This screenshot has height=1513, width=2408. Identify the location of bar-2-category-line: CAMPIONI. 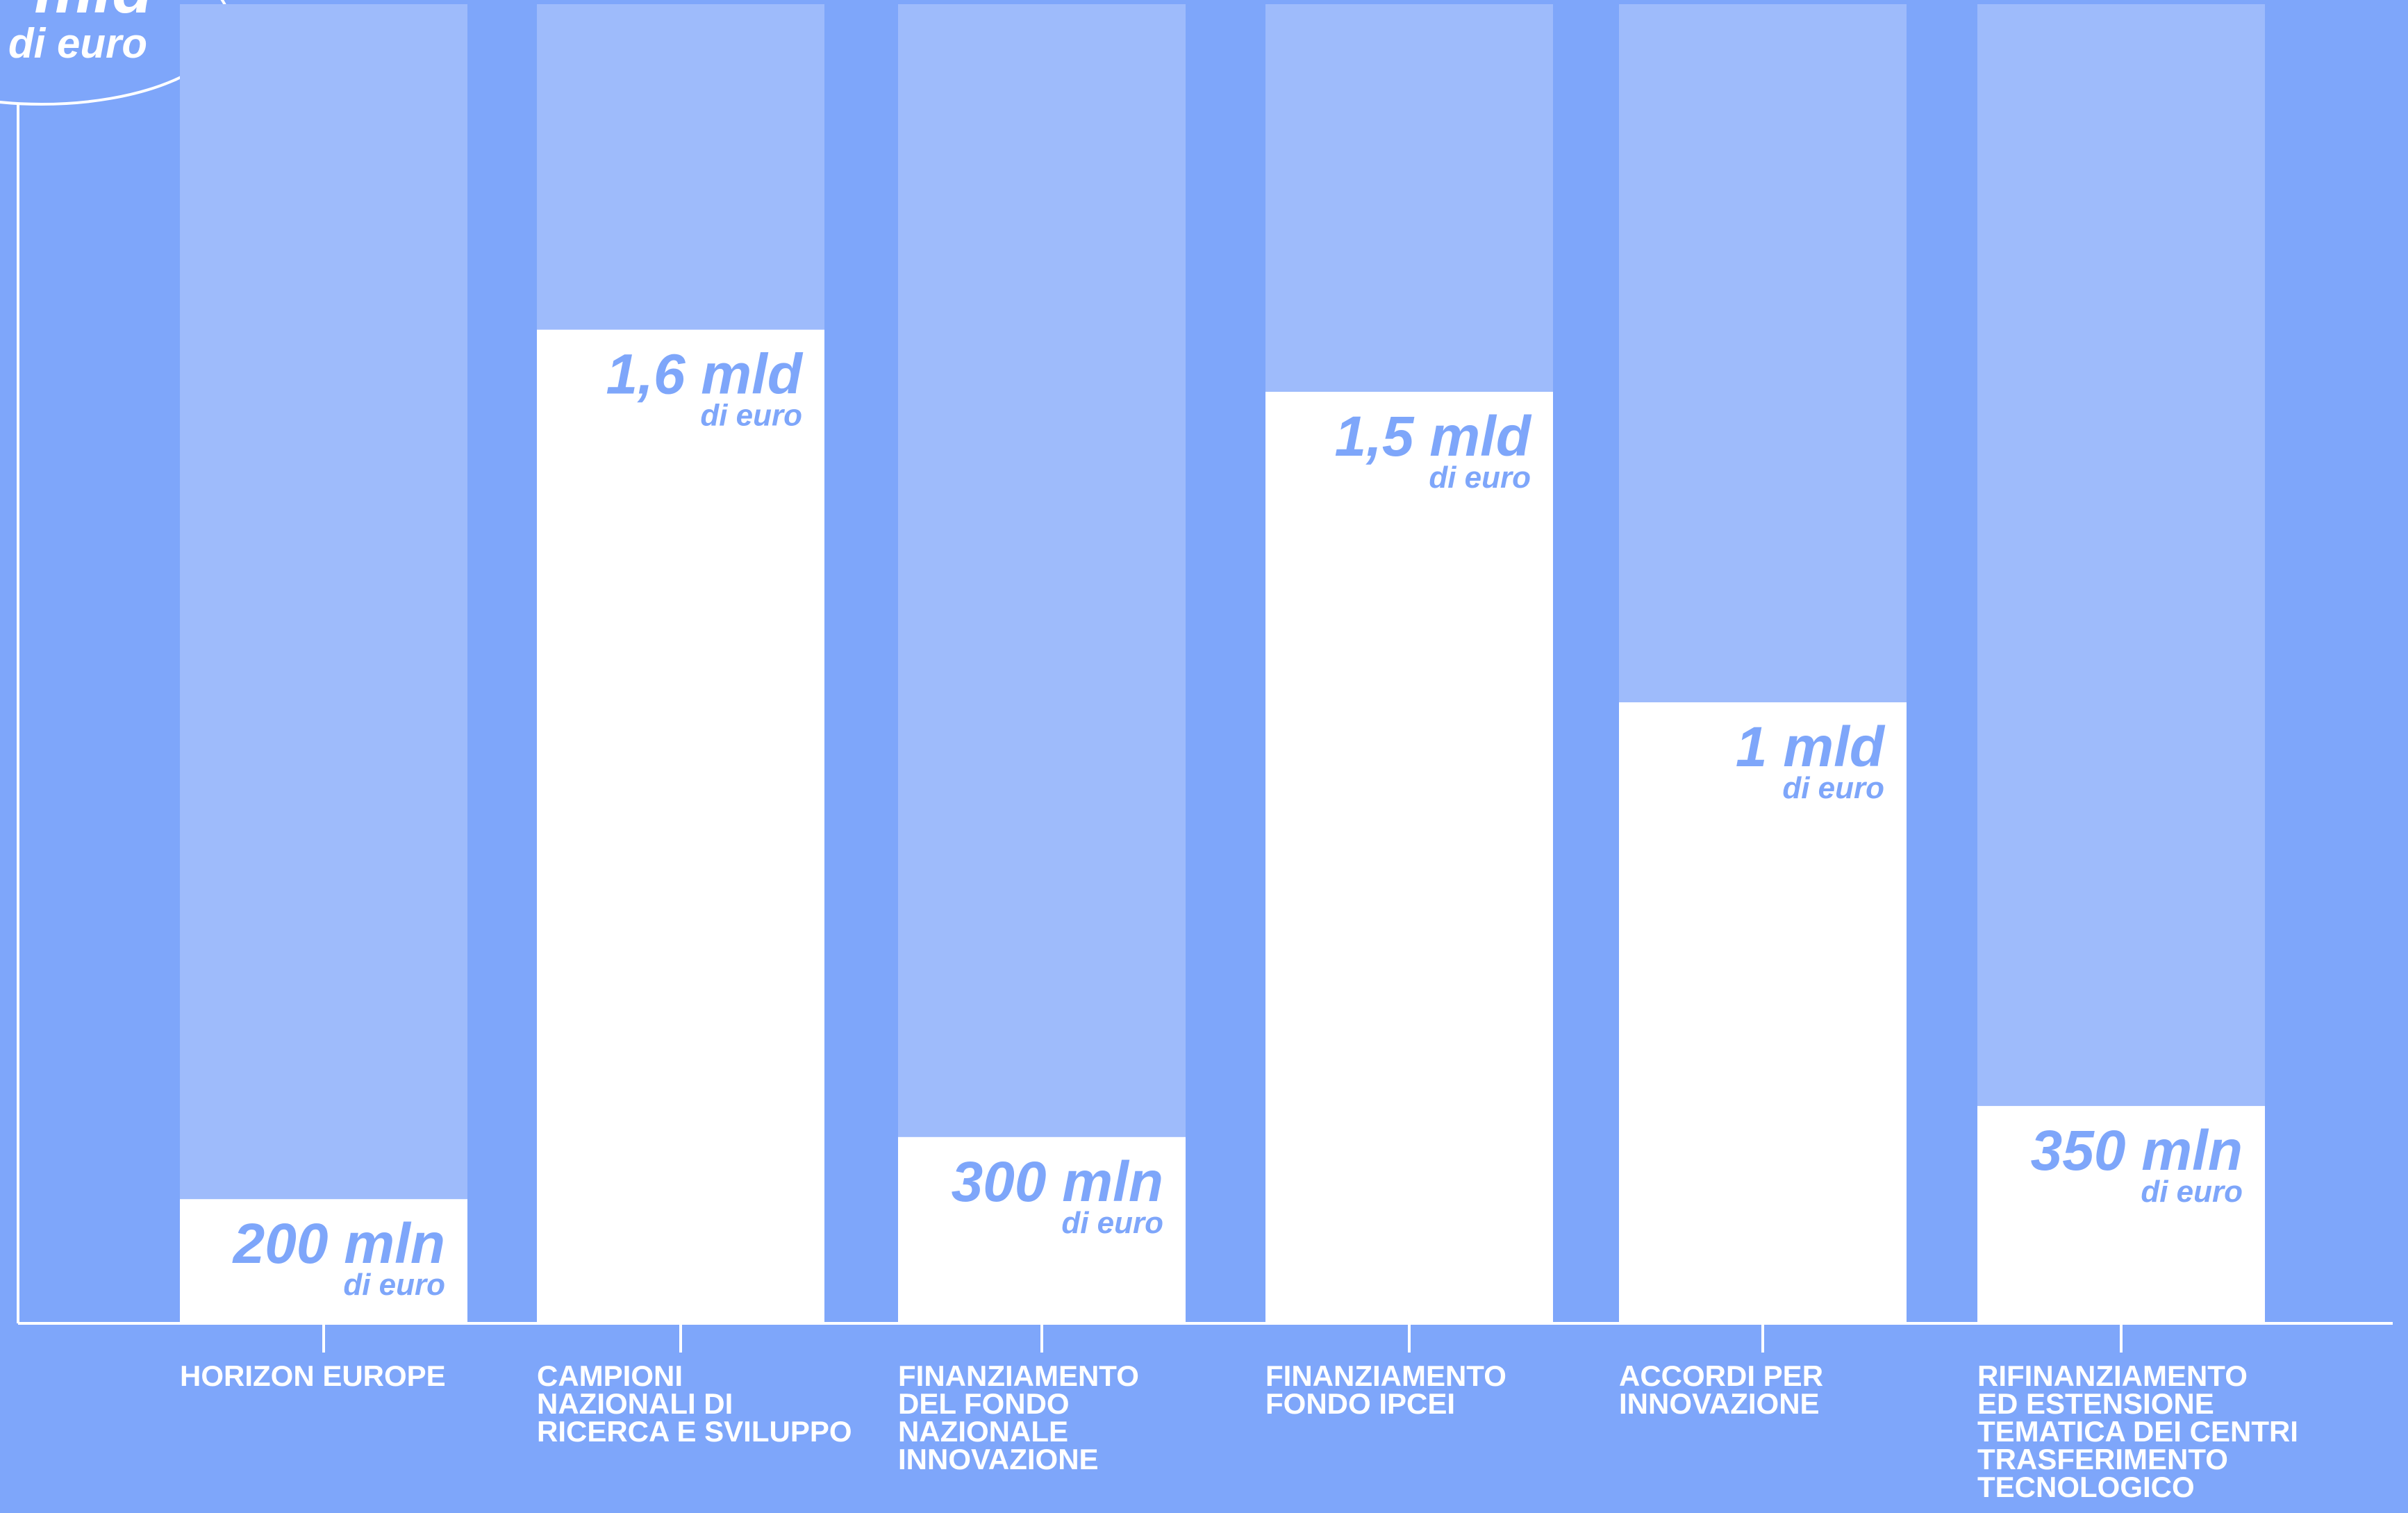
(610, 1375).